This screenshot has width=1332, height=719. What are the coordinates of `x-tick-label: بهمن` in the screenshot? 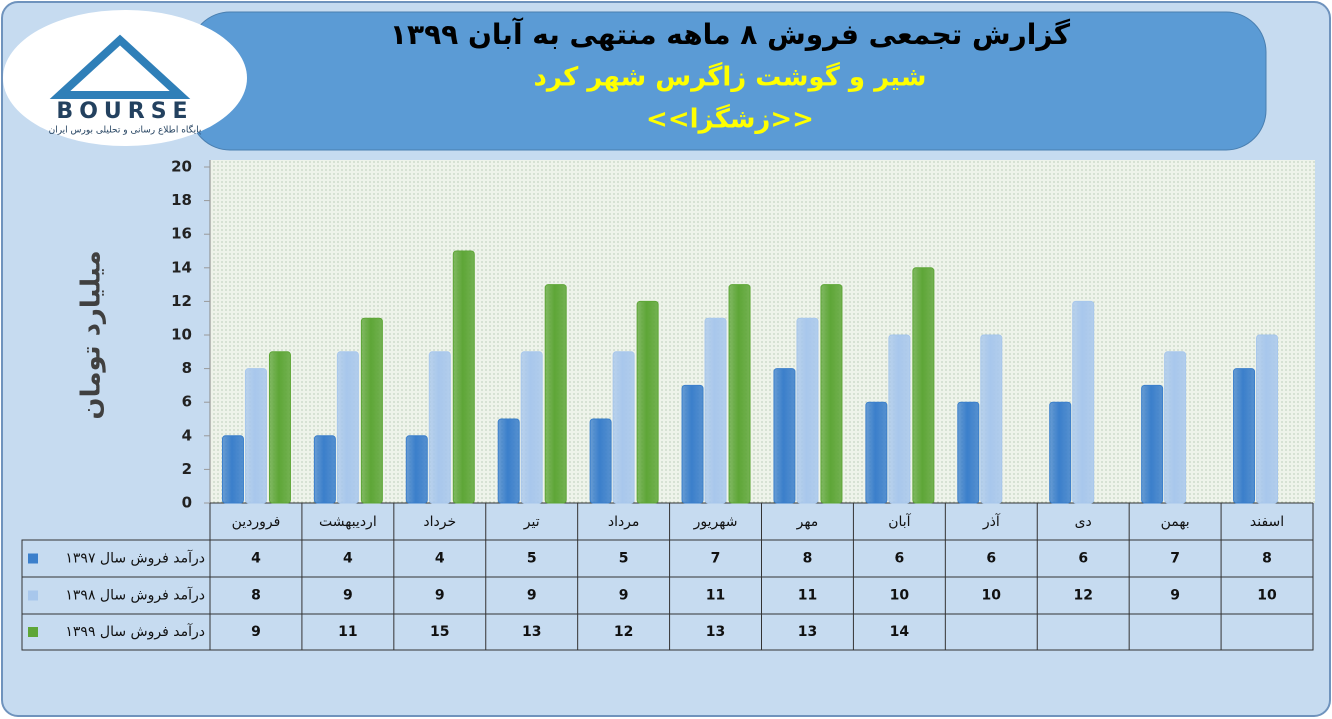 It's located at (1175, 522).